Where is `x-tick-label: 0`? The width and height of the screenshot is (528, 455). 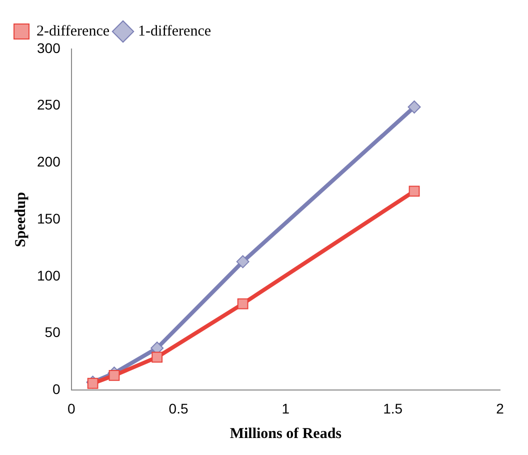
x-tick-label: 0 is located at coordinates (71, 408).